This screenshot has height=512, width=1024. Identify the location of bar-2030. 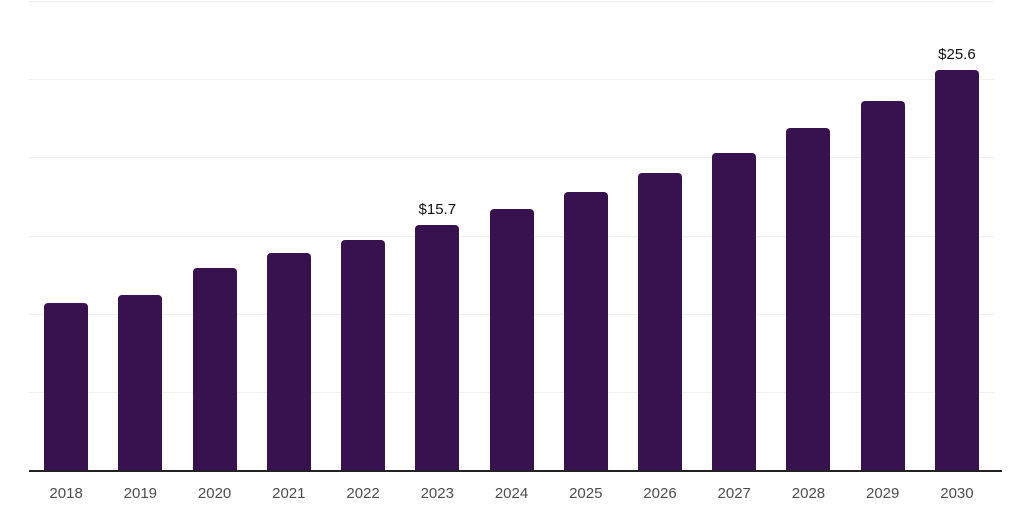
(956, 269).